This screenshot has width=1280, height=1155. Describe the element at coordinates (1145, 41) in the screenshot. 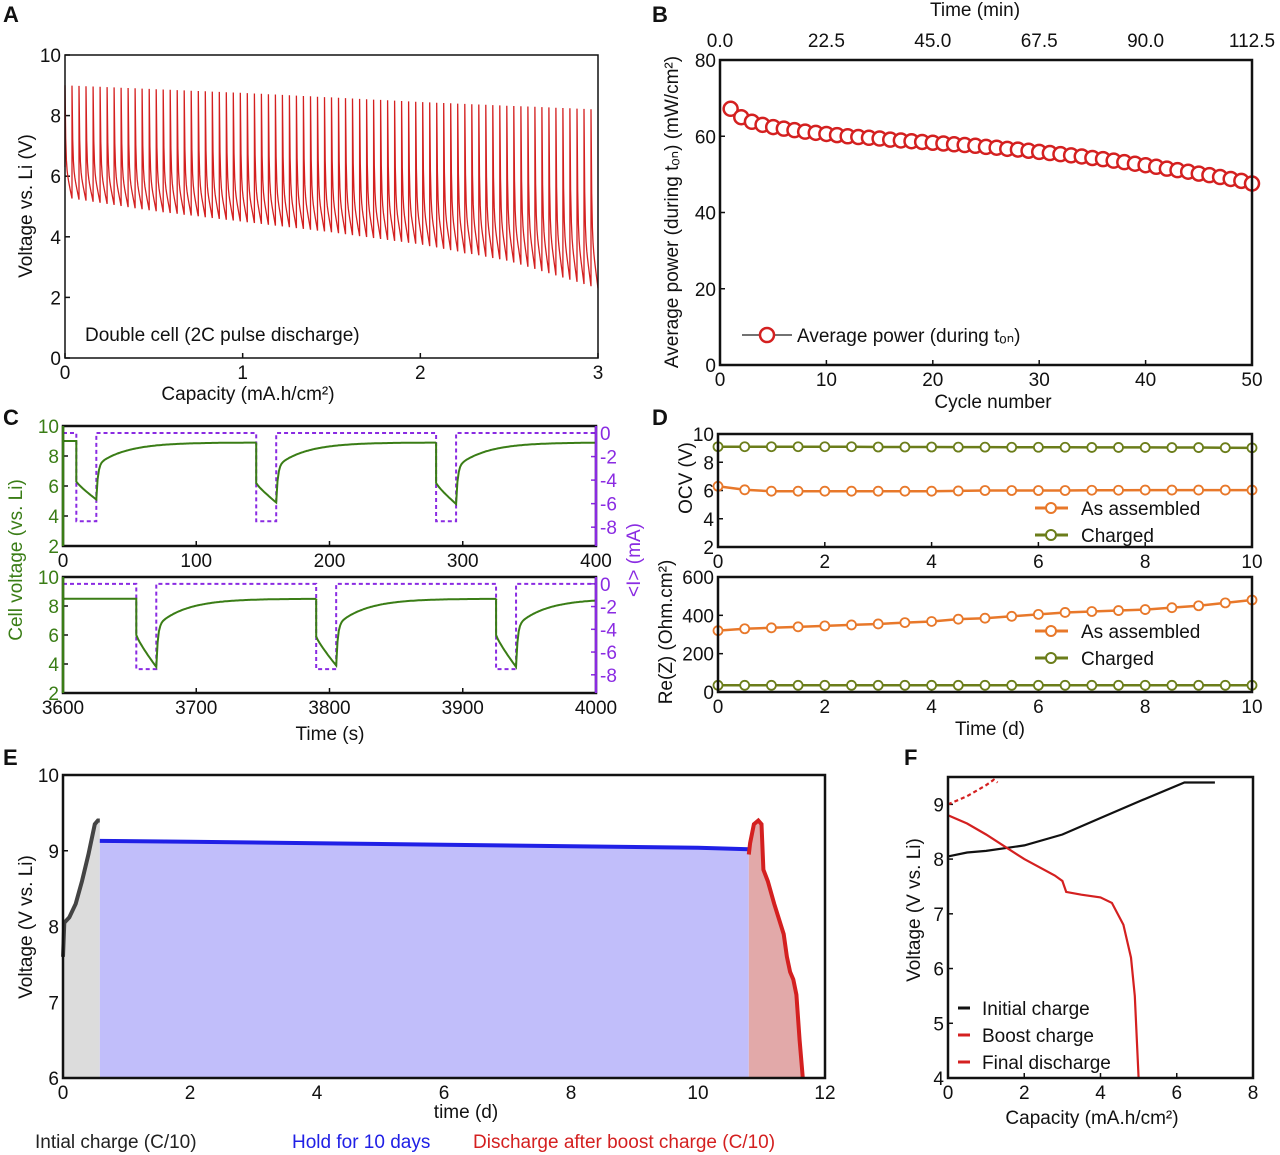

I see `x2-tick-label: 90.0` at that location.